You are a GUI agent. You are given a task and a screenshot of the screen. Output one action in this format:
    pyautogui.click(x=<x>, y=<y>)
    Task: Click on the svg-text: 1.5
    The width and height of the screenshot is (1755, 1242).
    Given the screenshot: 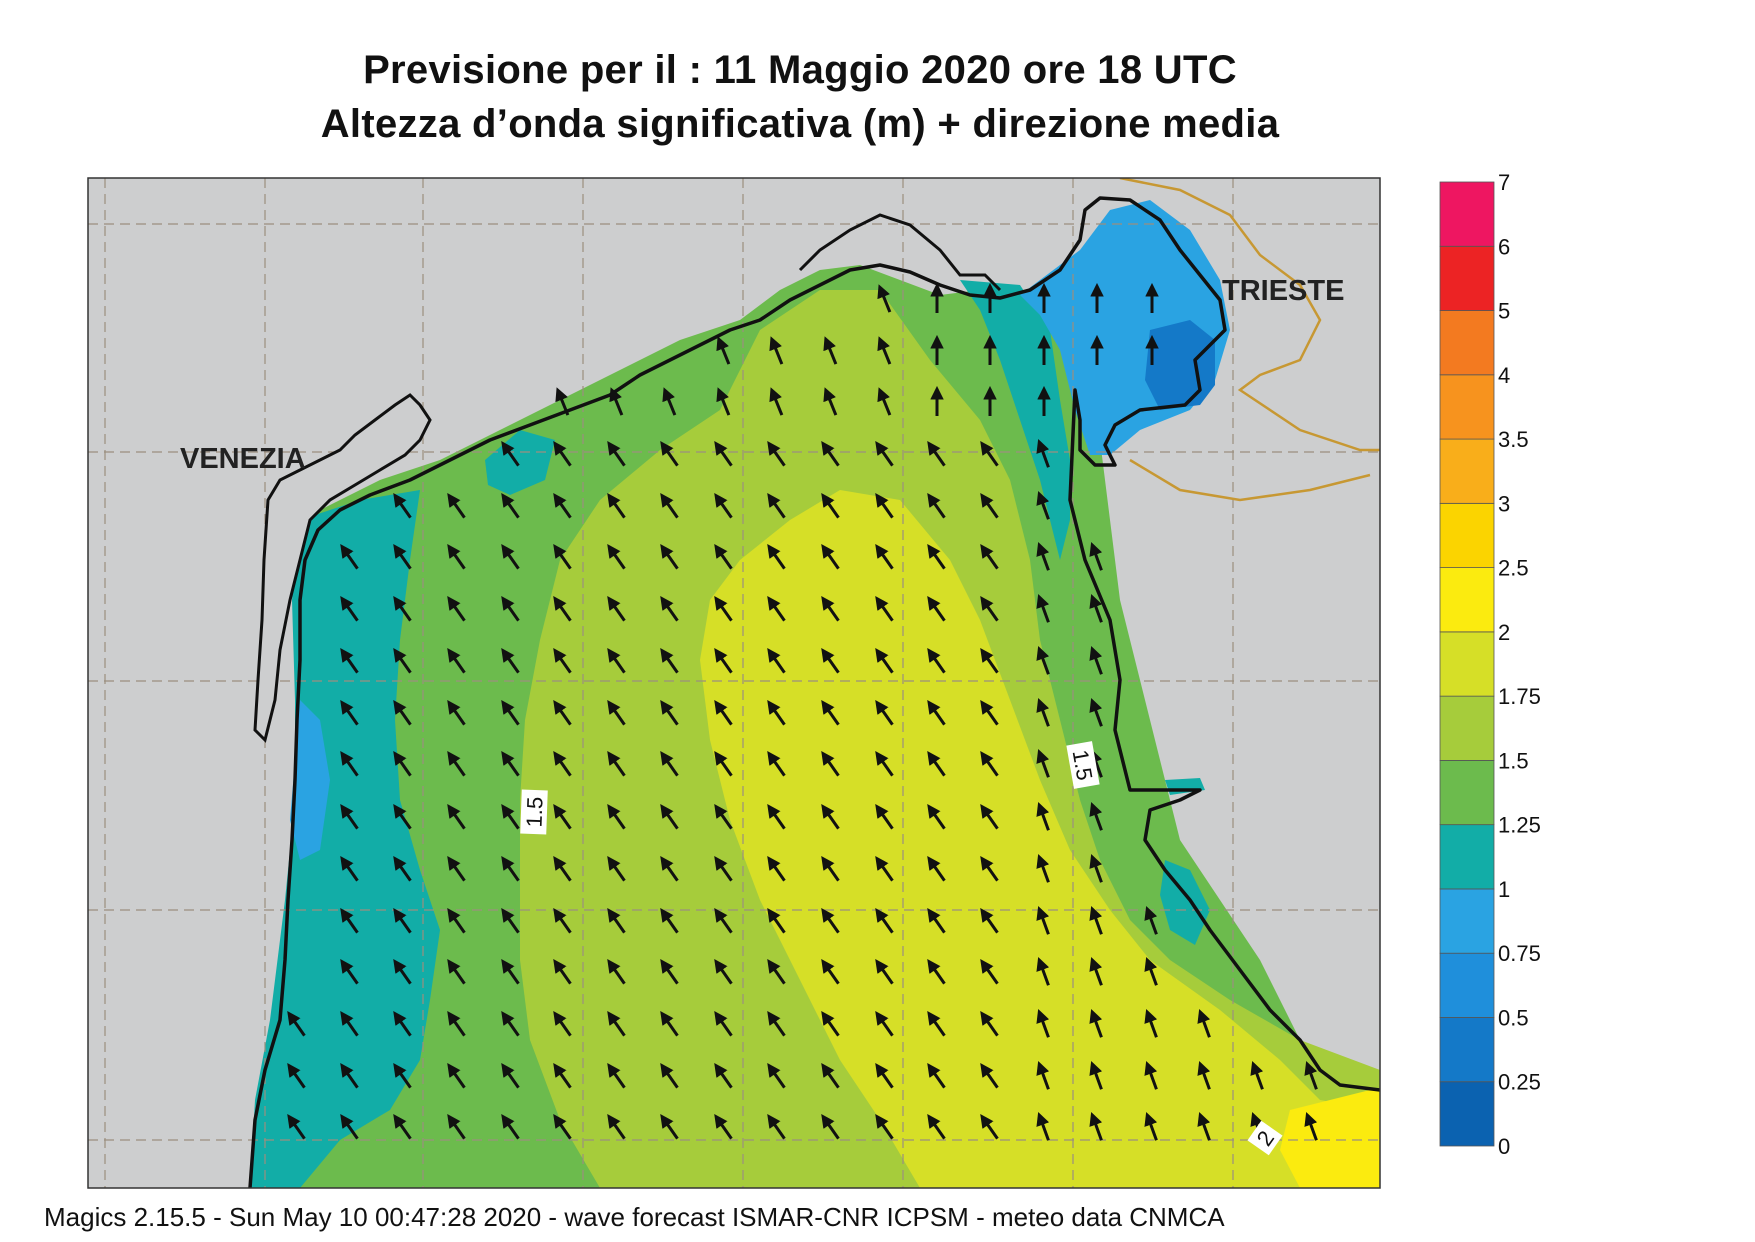 What is the action you would take?
    pyautogui.click(x=534, y=811)
    